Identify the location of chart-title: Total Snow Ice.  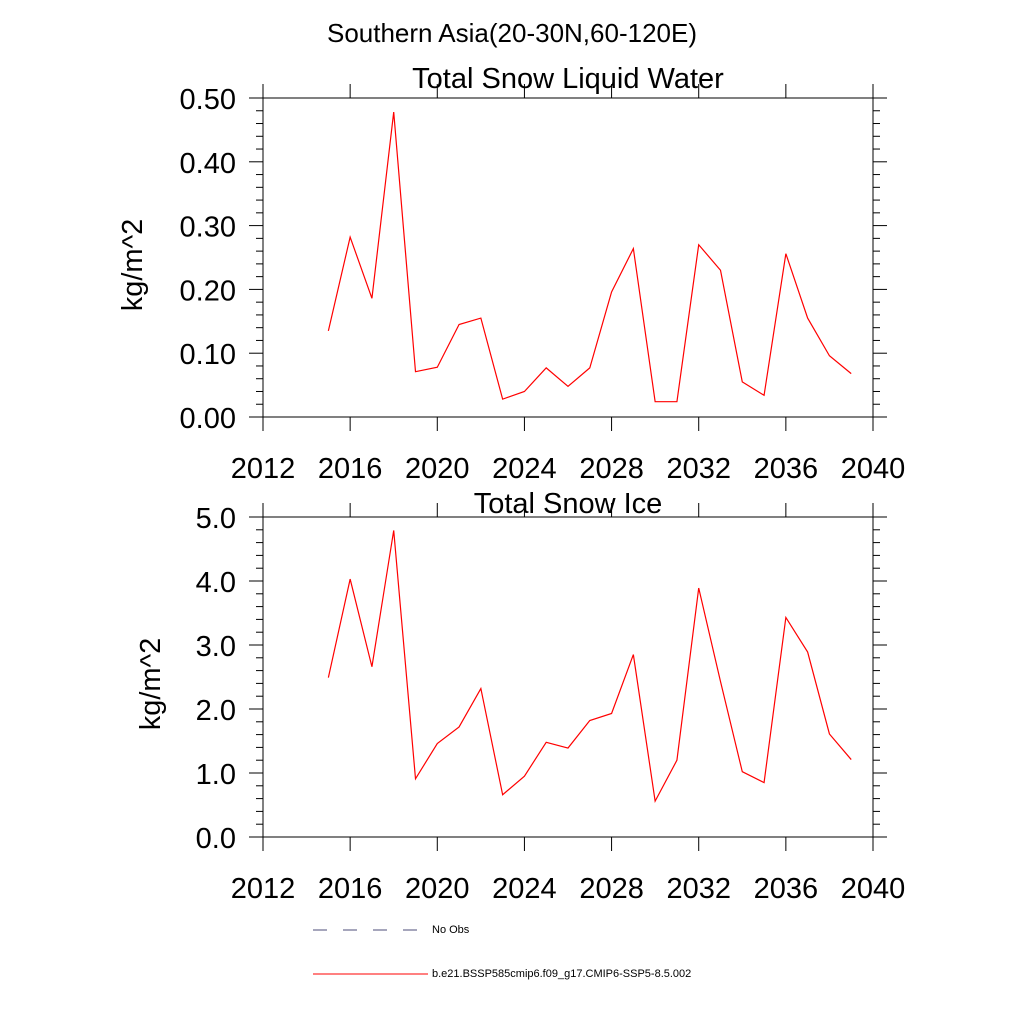
(568, 504).